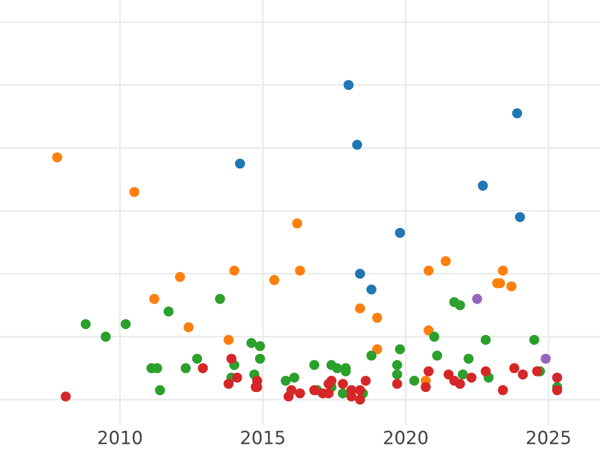 This screenshot has height=450, width=600. What do you see at coordinates (262, 437) in the screenshot?
I see `x-tick-label: 2015` at bounding box center [262, 437].